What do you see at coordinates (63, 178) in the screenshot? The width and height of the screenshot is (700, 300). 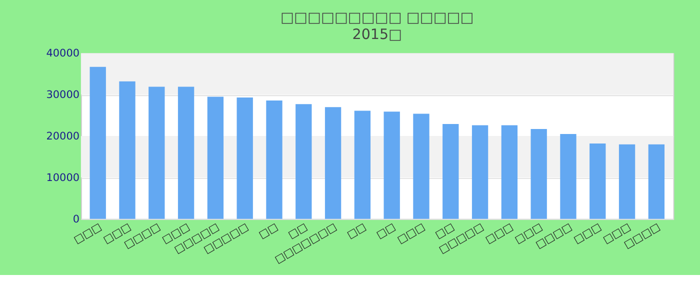 I see `y-tick-label: 10000` at bounding box center [63, 178].